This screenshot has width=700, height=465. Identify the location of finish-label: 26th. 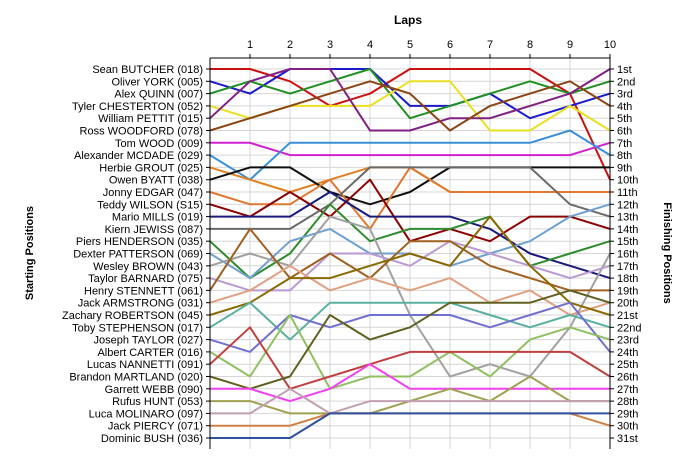
(627, 378).